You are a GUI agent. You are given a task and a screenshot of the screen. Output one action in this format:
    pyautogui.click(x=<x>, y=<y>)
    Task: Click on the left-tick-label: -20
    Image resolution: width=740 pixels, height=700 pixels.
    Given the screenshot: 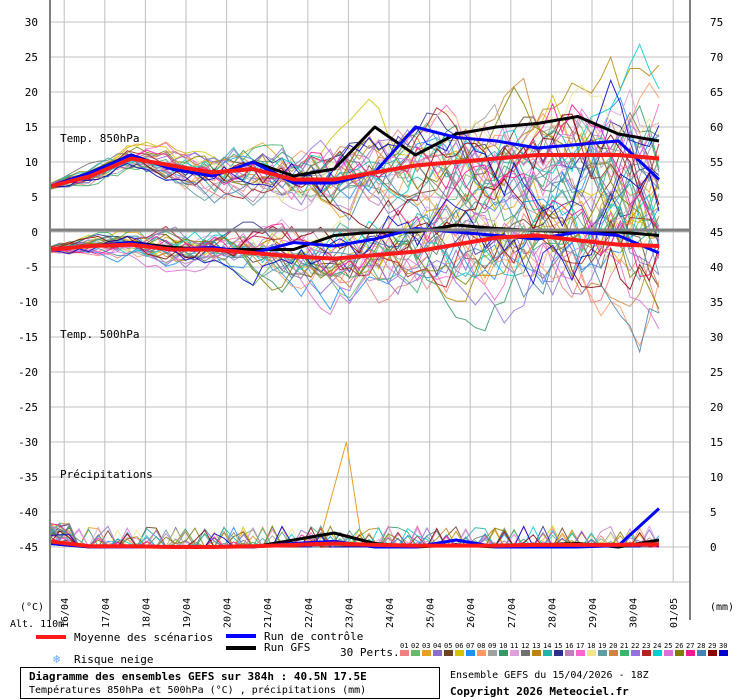 What is the action you would take?
    pyautogui.click(x=28, y=372)
    